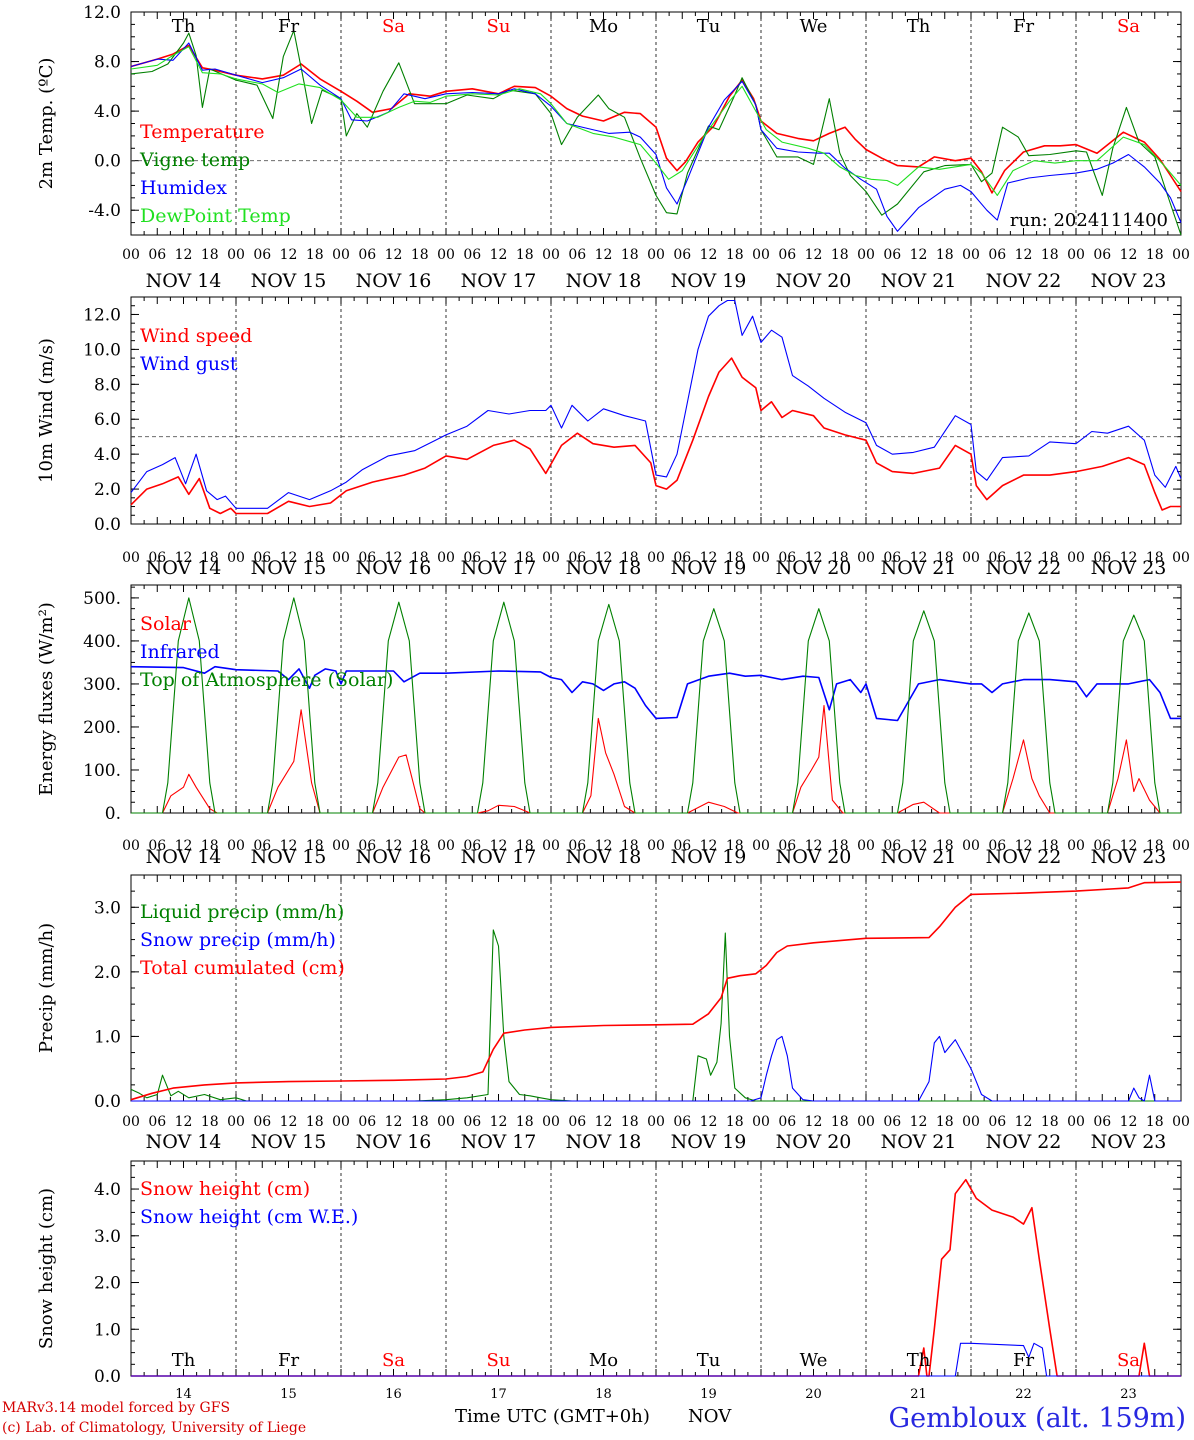 This screenshot has width=1194, height=1440. I want to click on y-tick-label: 6.0, so click(107, 420).